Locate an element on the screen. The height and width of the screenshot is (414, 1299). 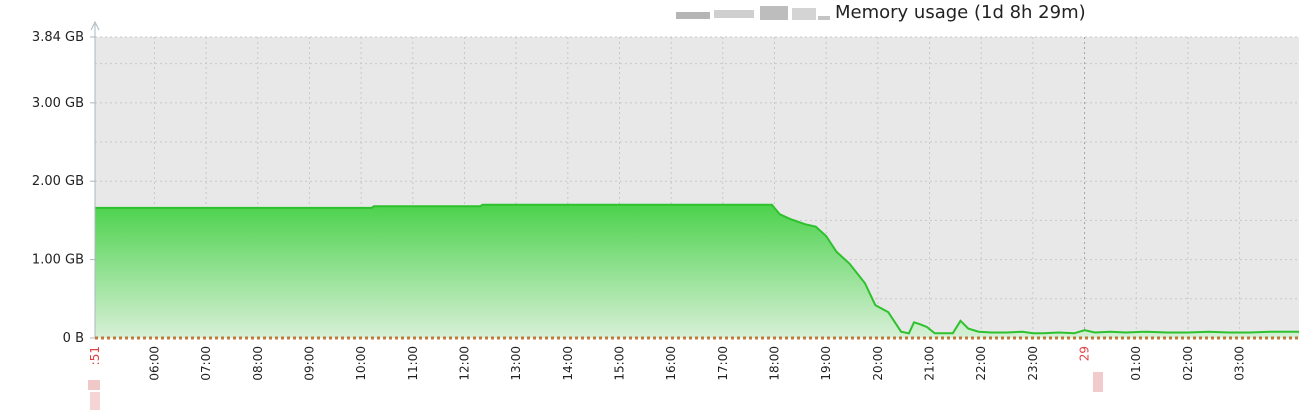
x-tick-label: 23:00 is located at coordinates (1033, 363).